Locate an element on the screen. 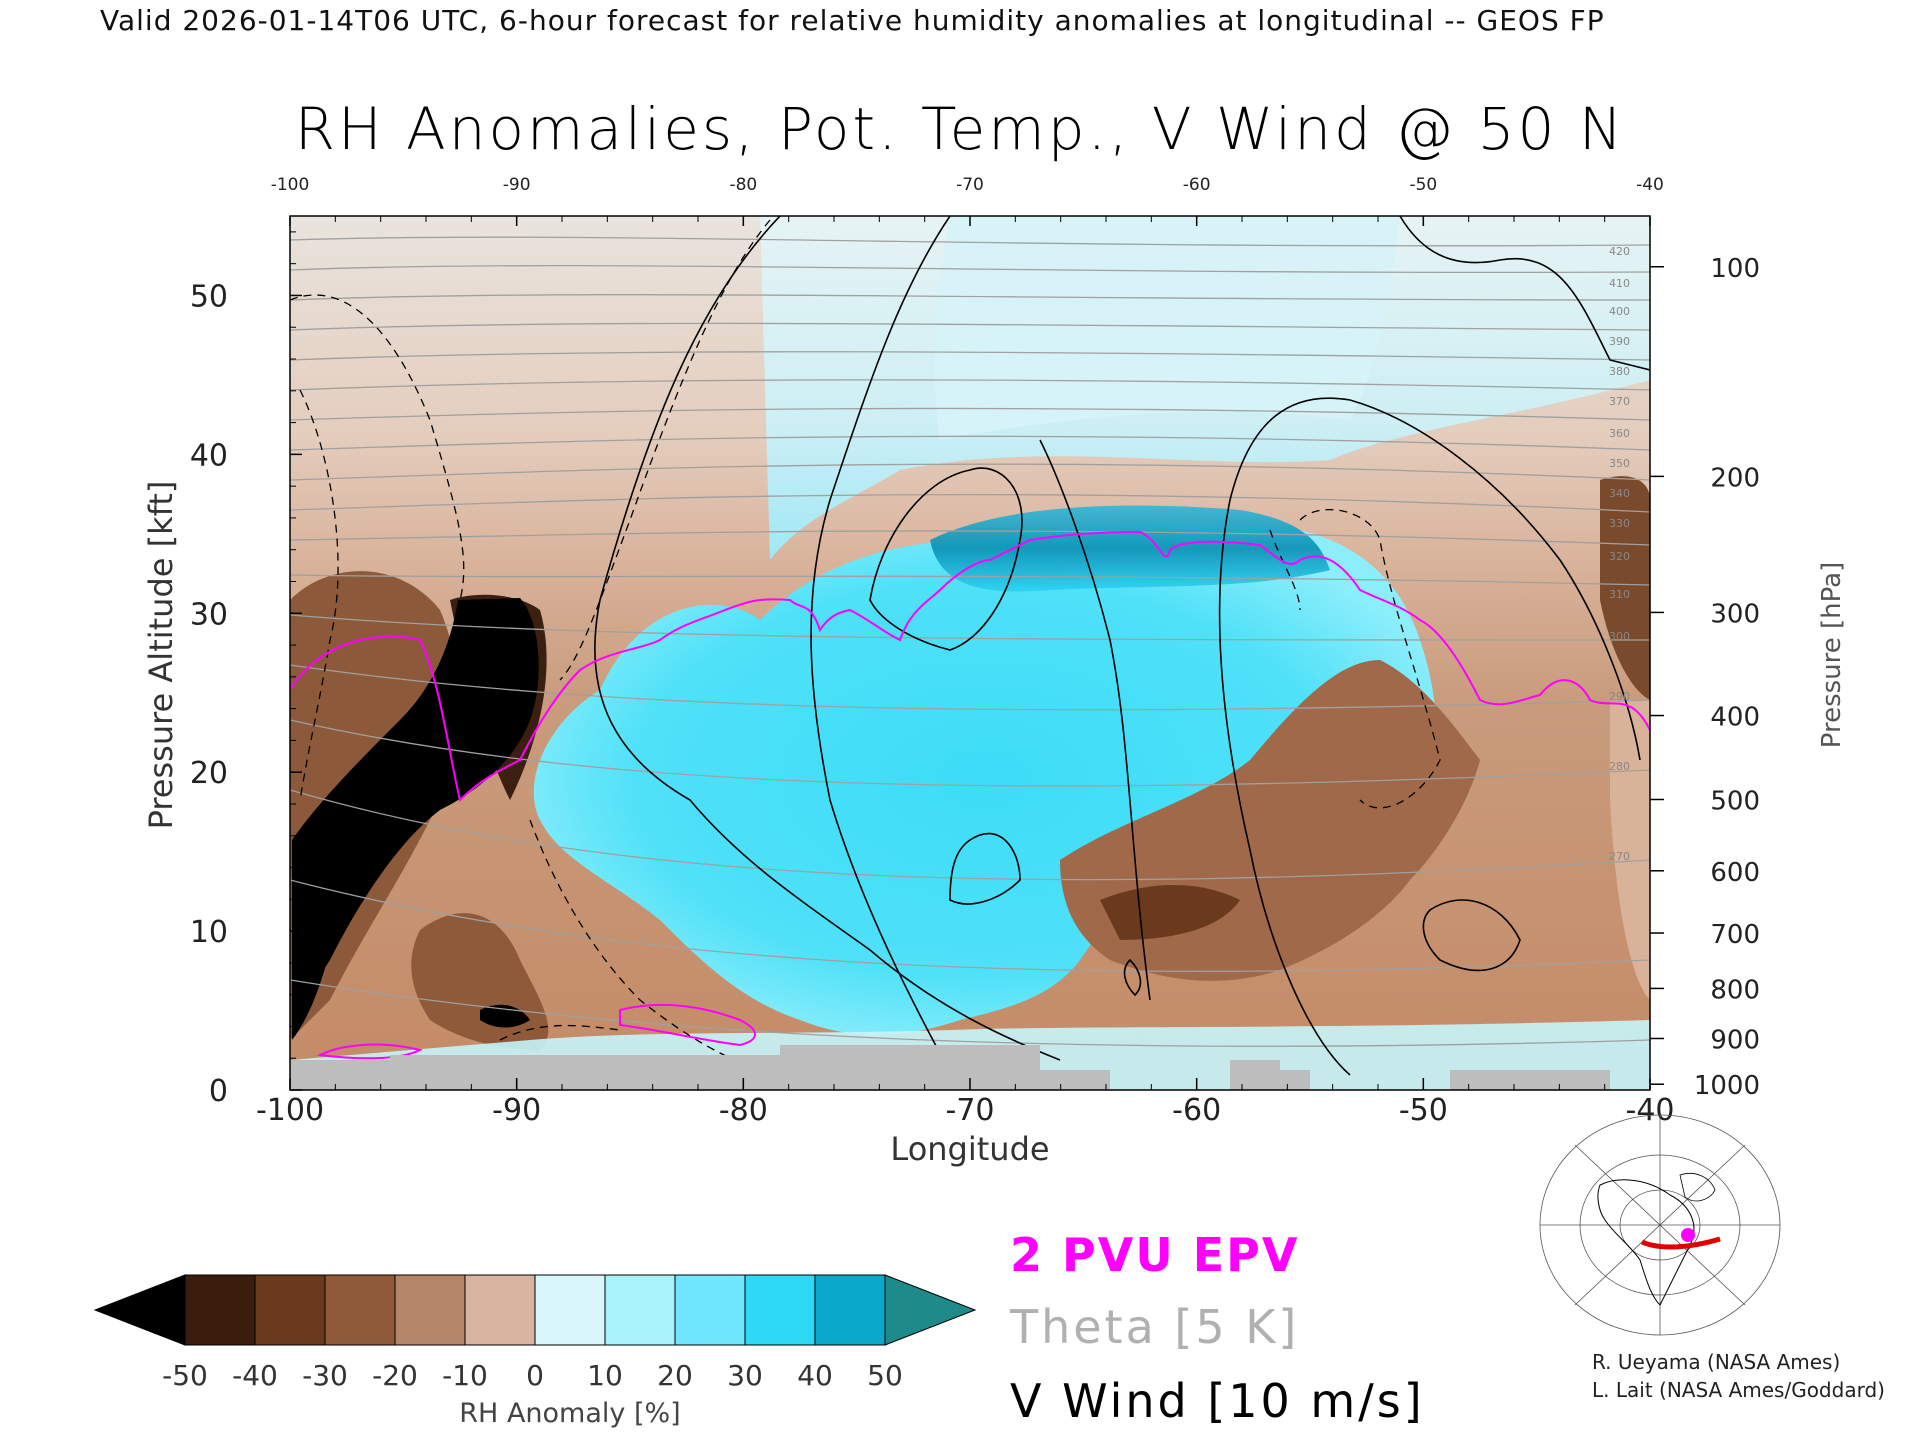 This screenshot has width=1920, height=1440. pressure-tick-label: 800 is located at coordinates (1735, 990).